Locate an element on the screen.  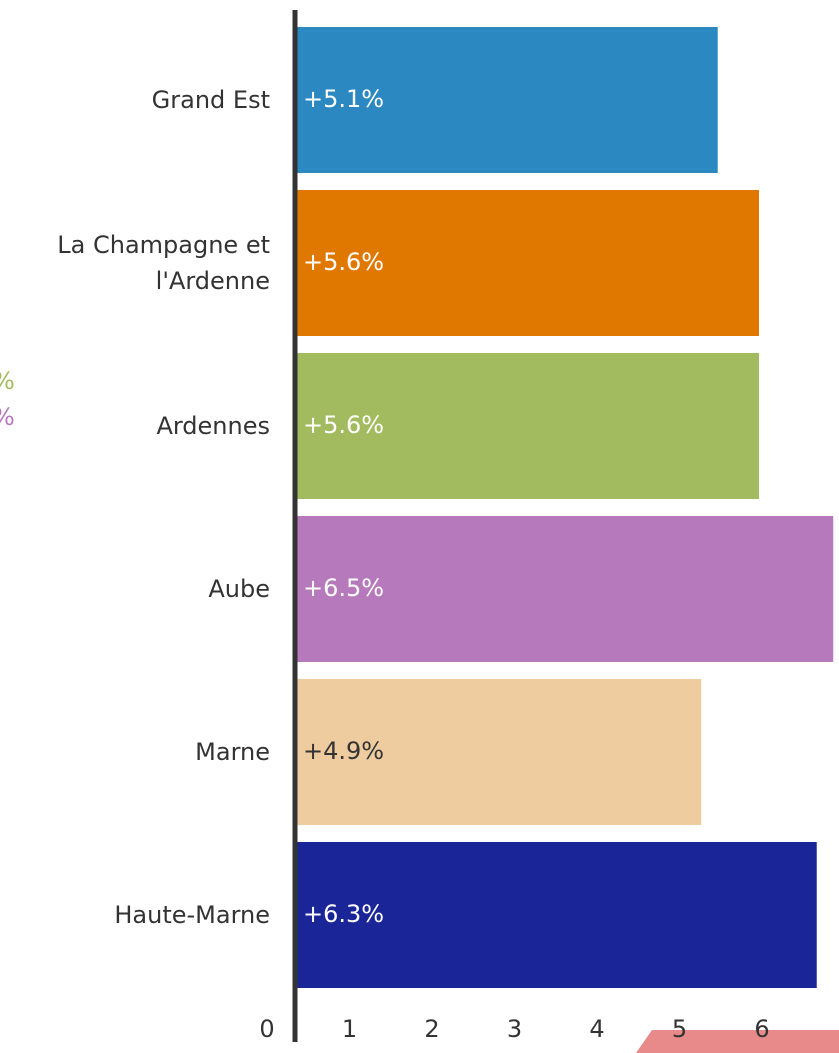
x-tick-label: 1 is located at coordinates (349, 1029).